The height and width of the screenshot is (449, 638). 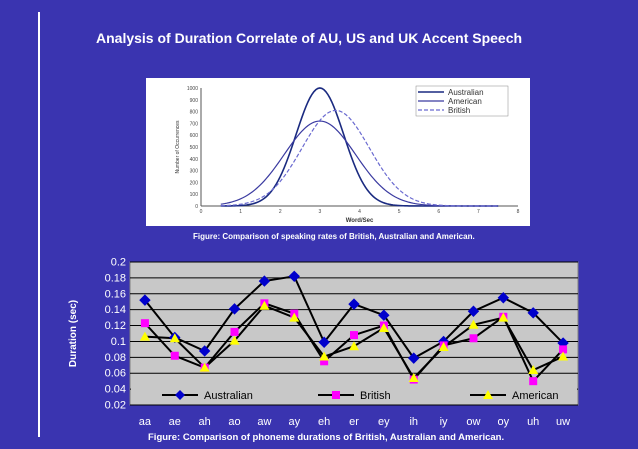 I want to click on x-tick-label: ae, so click(x=175, y=422).